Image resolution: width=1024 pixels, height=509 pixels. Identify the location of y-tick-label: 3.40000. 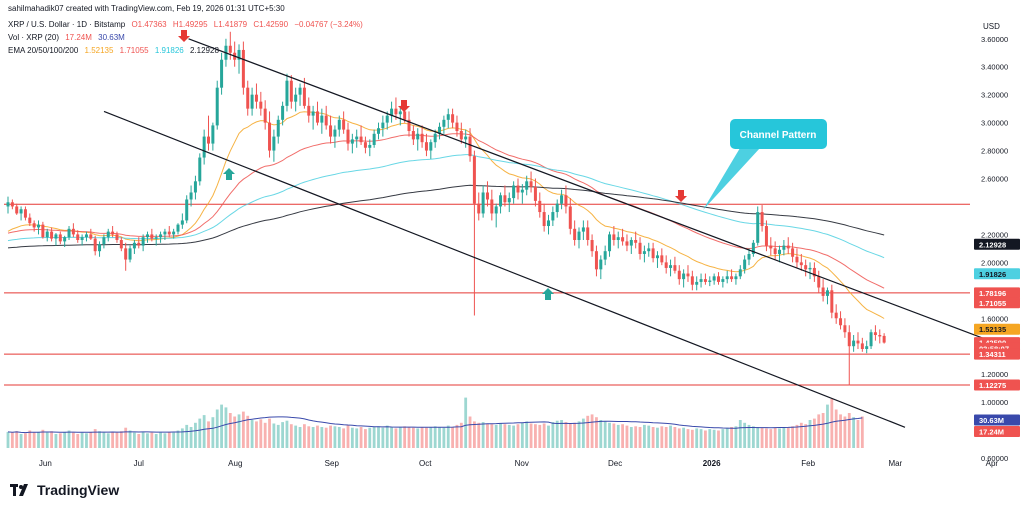
(994, 67).